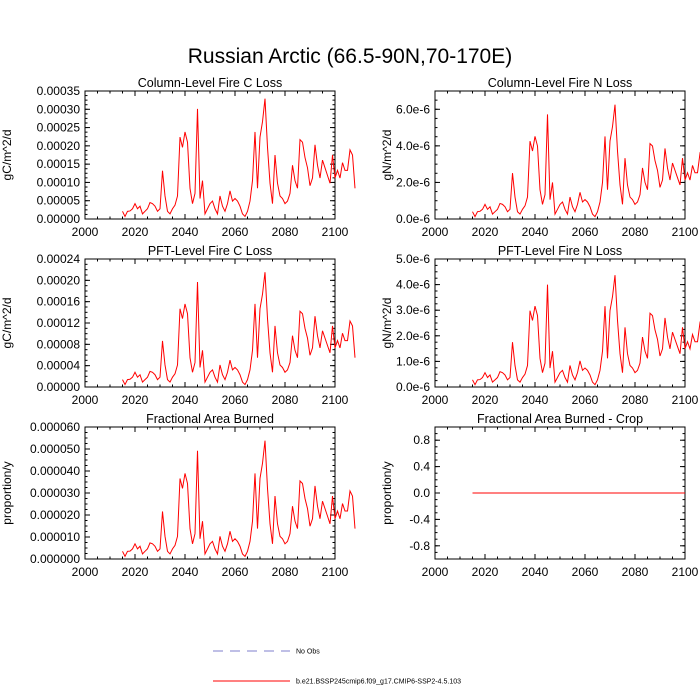  Describe the element at coordinates (413, 109) in the screenshot. I see `y-tick-label: 6.0e-6` at that location.